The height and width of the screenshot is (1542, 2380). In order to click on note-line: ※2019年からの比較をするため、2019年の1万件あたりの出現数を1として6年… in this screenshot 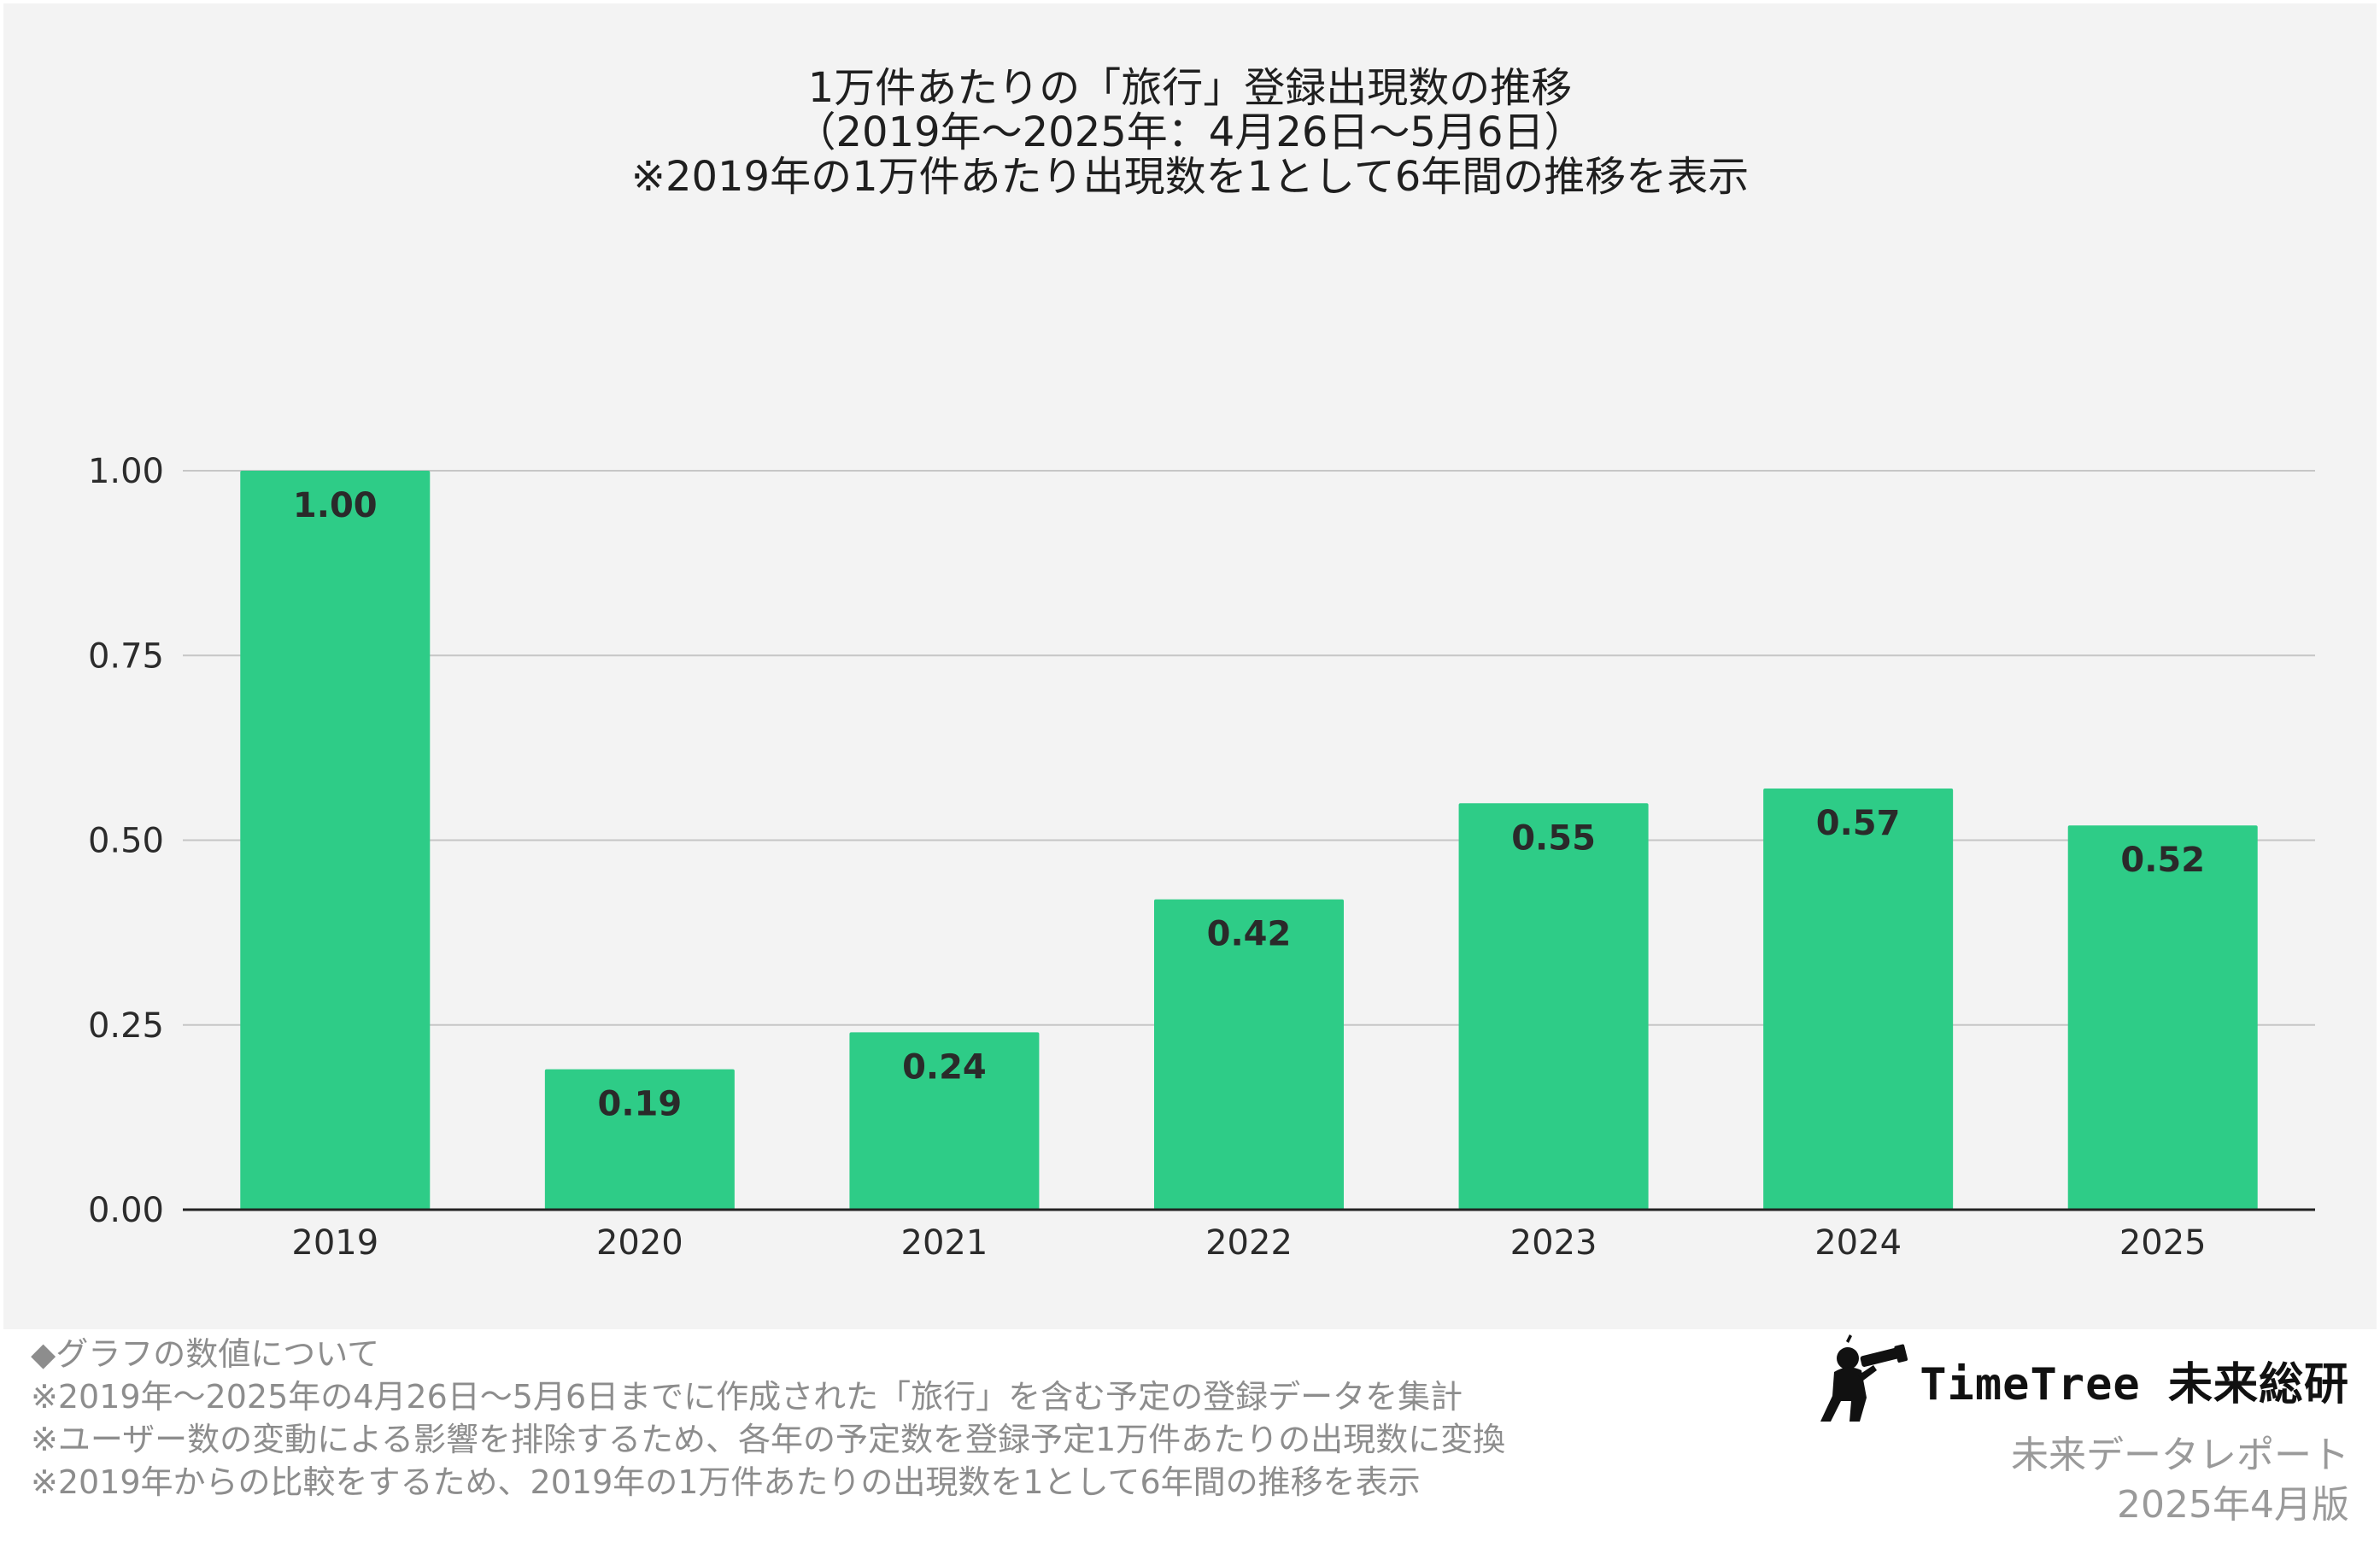, I will do `click(726, 1482)`.